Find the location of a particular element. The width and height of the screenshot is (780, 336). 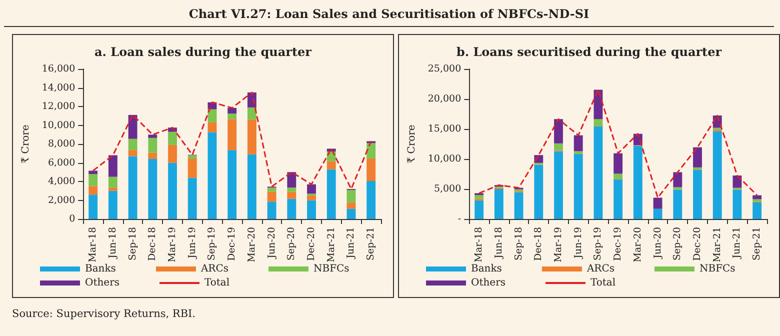

y-tick-label: 14,000 is located at coordinates (59, 88).